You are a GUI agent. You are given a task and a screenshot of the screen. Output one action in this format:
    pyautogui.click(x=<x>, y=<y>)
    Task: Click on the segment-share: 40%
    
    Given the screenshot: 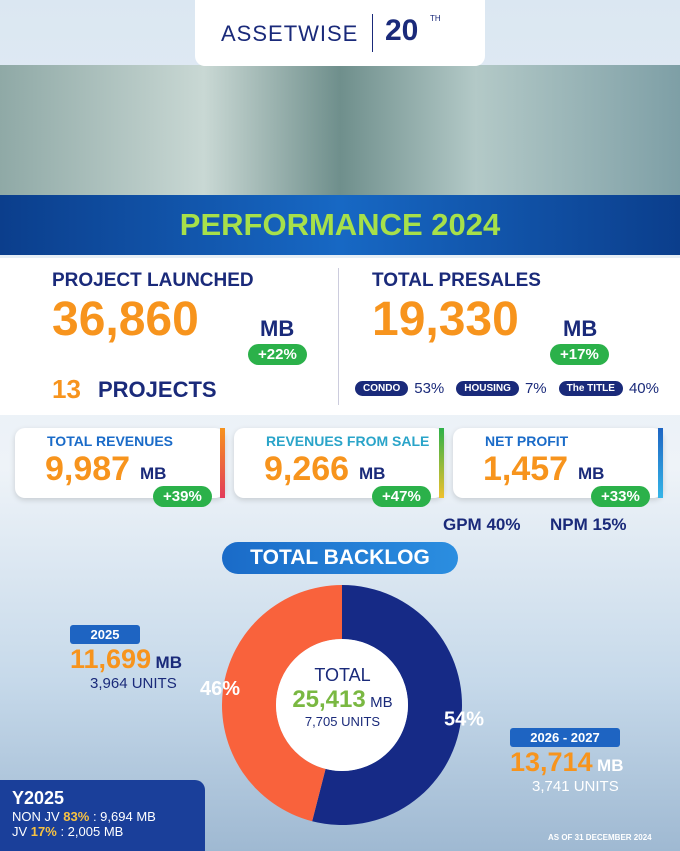 What is the action you would take?
    pyautogui.click(x=643, y=388)
    